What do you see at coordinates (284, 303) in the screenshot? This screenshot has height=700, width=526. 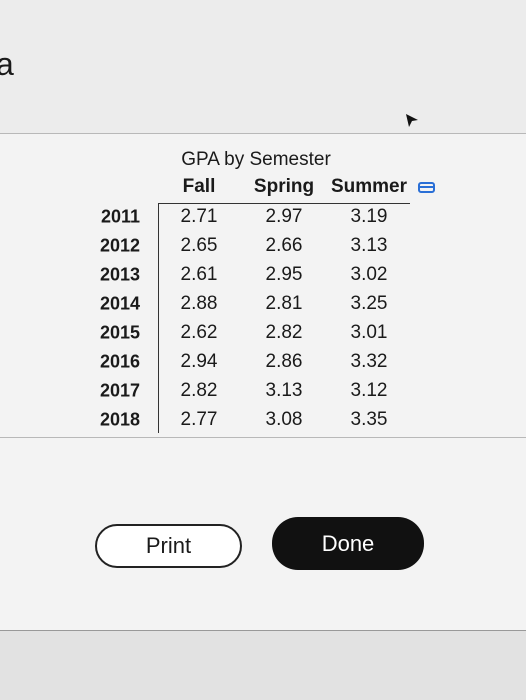 I see `table-cell: 2.81` at bounding box center [284, 303].